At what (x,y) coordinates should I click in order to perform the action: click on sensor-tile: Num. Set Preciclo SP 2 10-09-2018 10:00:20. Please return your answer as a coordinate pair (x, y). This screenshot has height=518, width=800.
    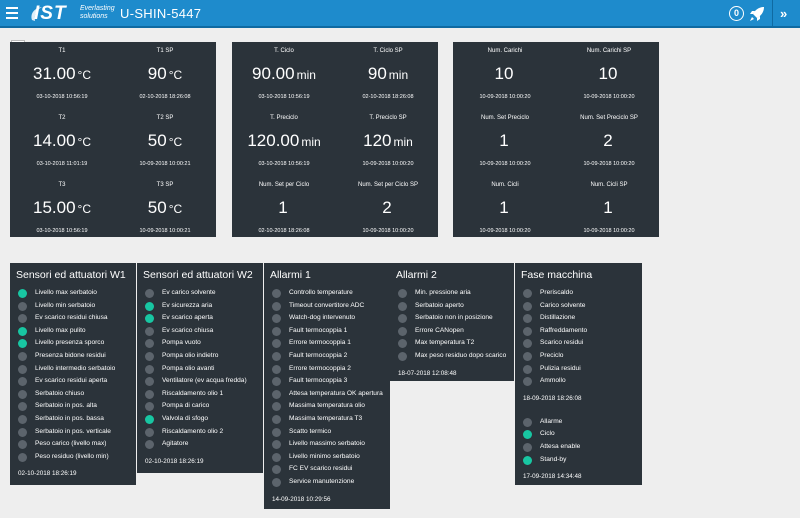
    Looking at the image, I should click on (609, 139).